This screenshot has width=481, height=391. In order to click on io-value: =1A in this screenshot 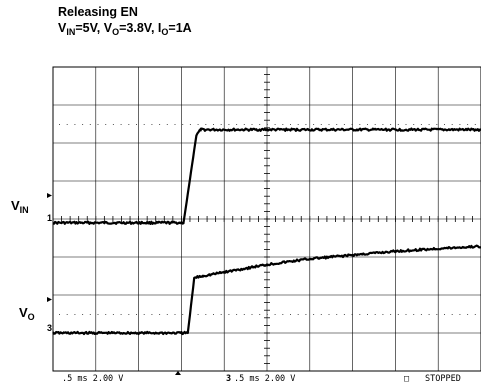, I will do `click(180, 28)`.